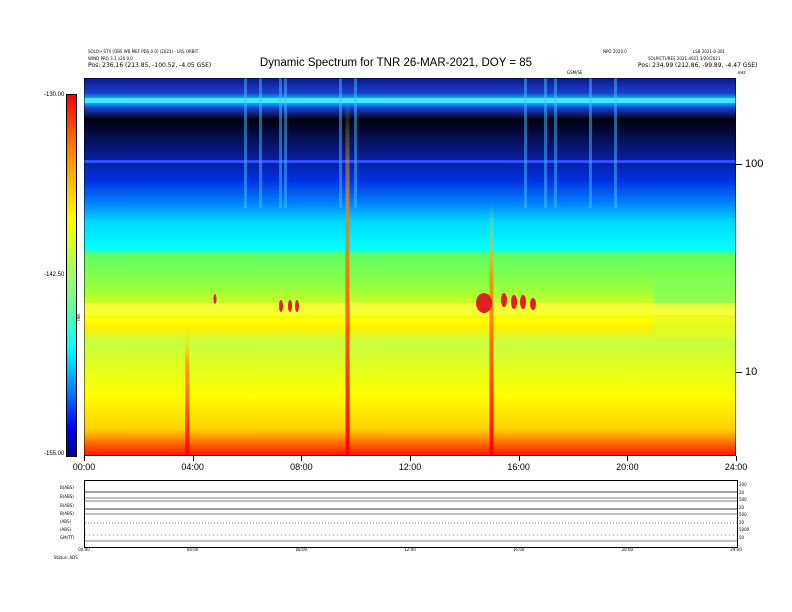 The width and height of the screenshot is (792, 612). What do you see at coordinates (518, 549) in the screenshot?
I see `bottom-x-tick-label: 16:00` at bounding box center [518, 549].